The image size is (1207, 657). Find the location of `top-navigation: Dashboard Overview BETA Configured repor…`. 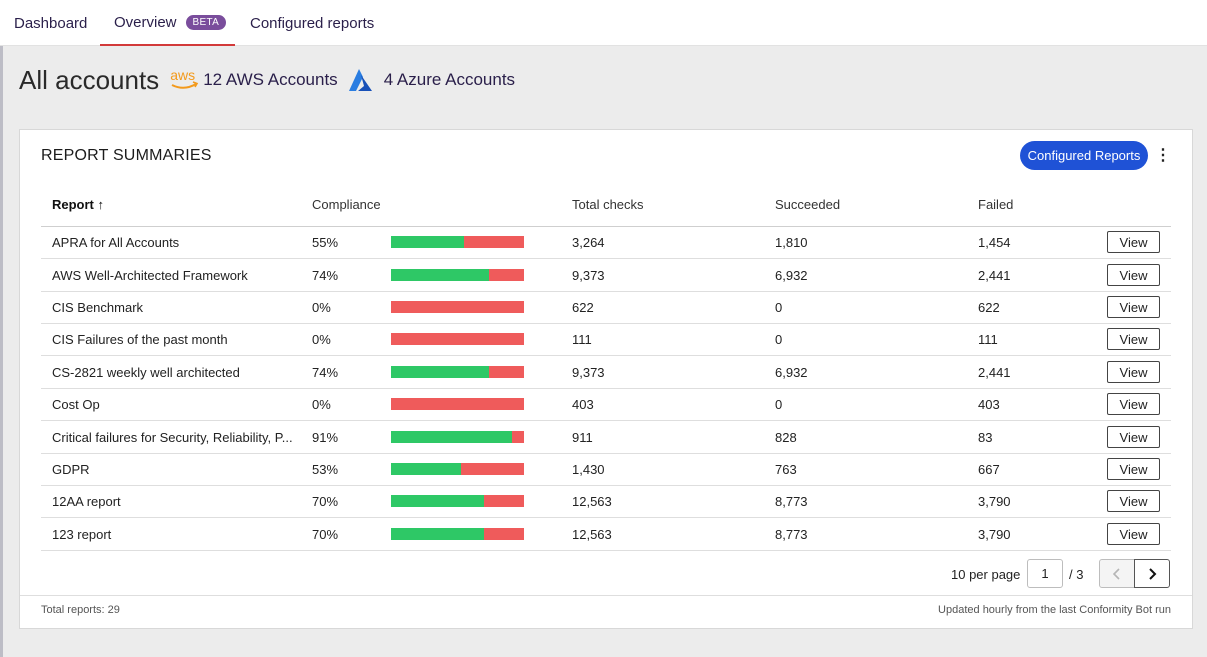

top-navigation: Dashboard Overview BETA Configured repor… is located at coordinates (603, 23).